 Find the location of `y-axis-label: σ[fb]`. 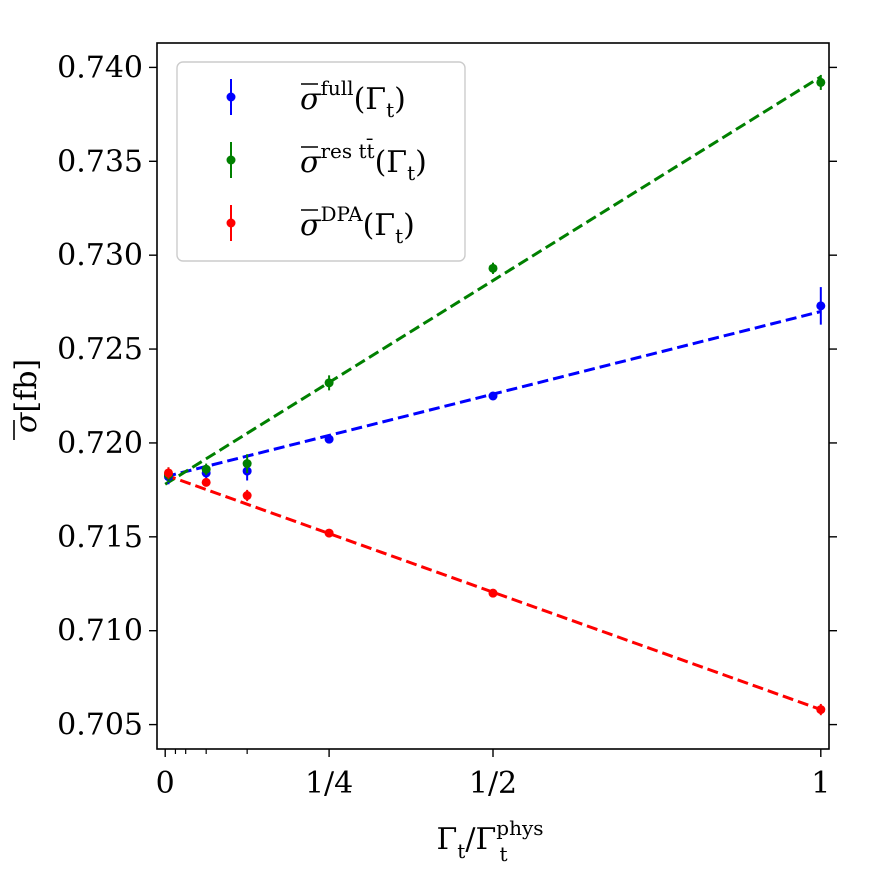

y-axis-label: σ[fb] is located at coordinates (26, 396).